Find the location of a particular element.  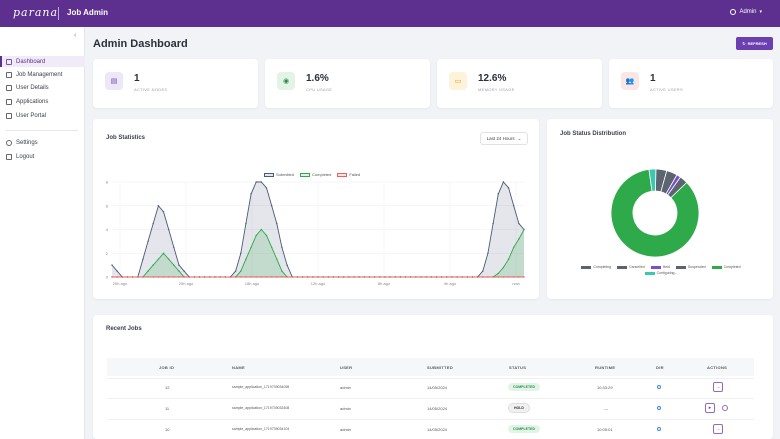

legend-item: Cancelled is located at coordinates (631, 267).